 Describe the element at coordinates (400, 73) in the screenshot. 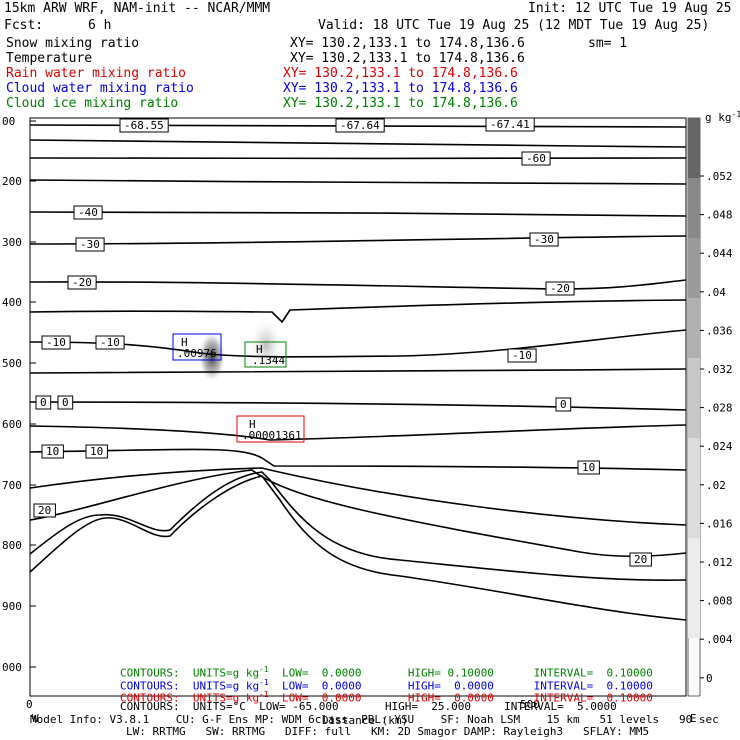

I see `field-xy-rain: XY= 130.2,133.1 to 174.8,136.6` at that location.